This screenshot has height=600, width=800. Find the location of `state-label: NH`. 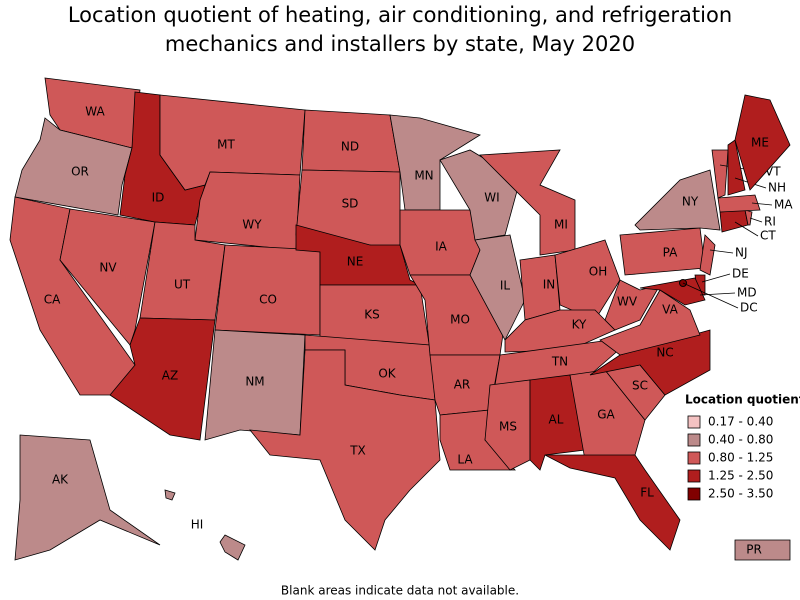

state-label: NH is located at coordinates (777, 188).